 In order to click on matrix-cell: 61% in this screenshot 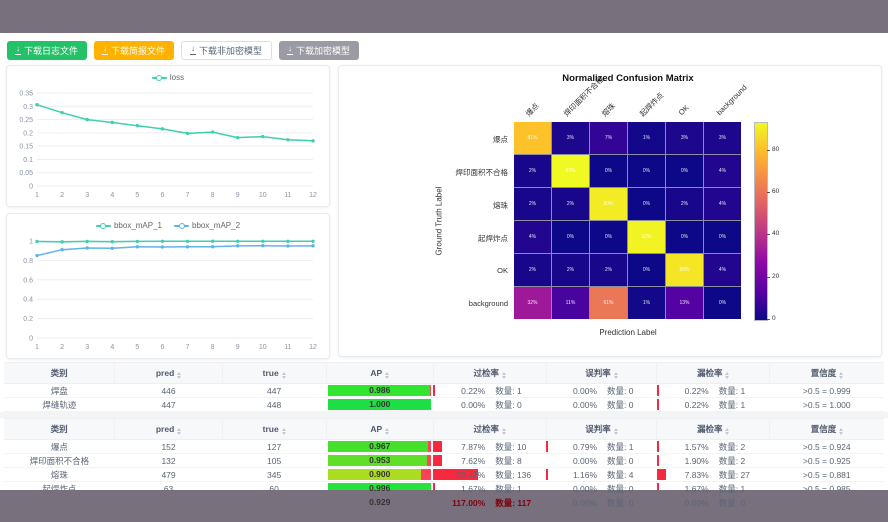, I will do `click(608, 303)`.